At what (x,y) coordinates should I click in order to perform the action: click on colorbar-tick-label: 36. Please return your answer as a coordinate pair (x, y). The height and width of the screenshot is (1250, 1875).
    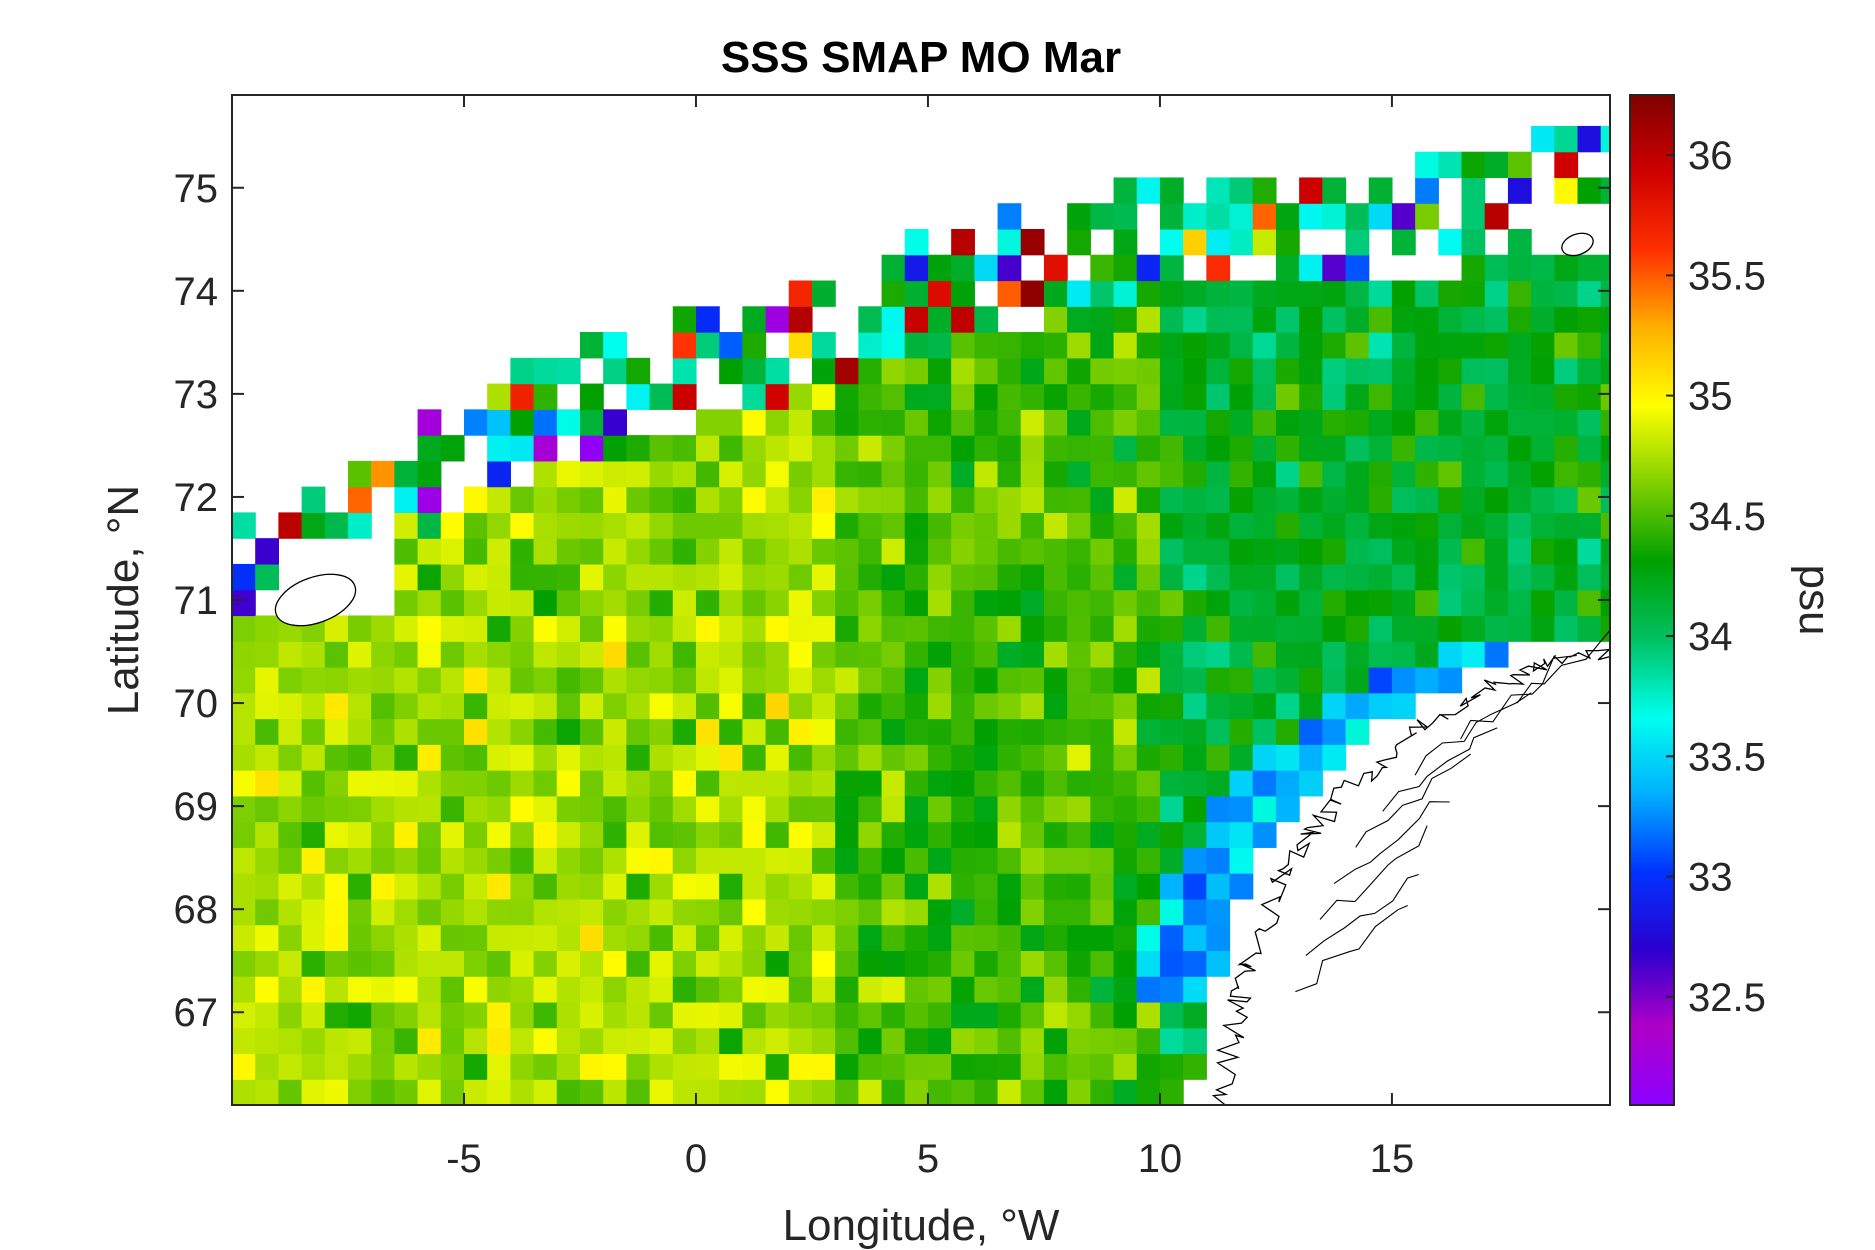
    Looking at the image, I should click on (1710, 156).